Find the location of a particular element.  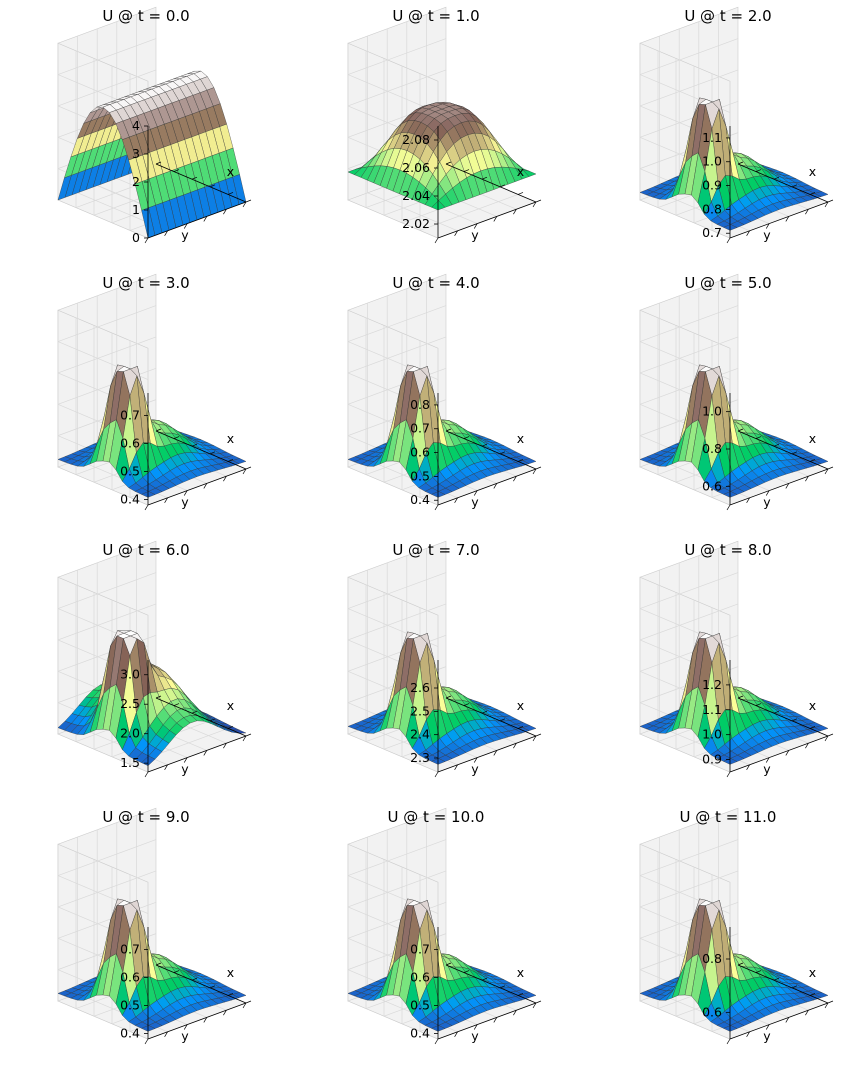

z-axis: 2.3 2.4 2.5 2.6 is located at coordinates (424, 716).